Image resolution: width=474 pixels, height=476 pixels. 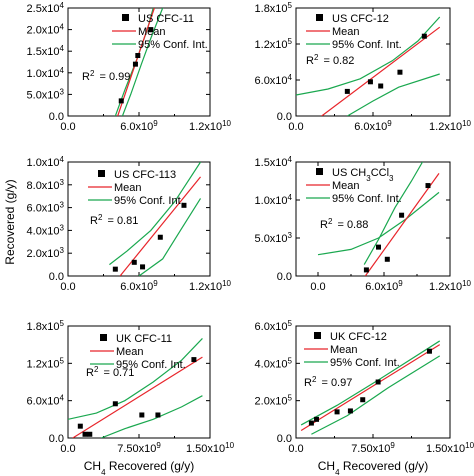 I want to click on panel-title: US CFC-12, so click(x=360, y=19).